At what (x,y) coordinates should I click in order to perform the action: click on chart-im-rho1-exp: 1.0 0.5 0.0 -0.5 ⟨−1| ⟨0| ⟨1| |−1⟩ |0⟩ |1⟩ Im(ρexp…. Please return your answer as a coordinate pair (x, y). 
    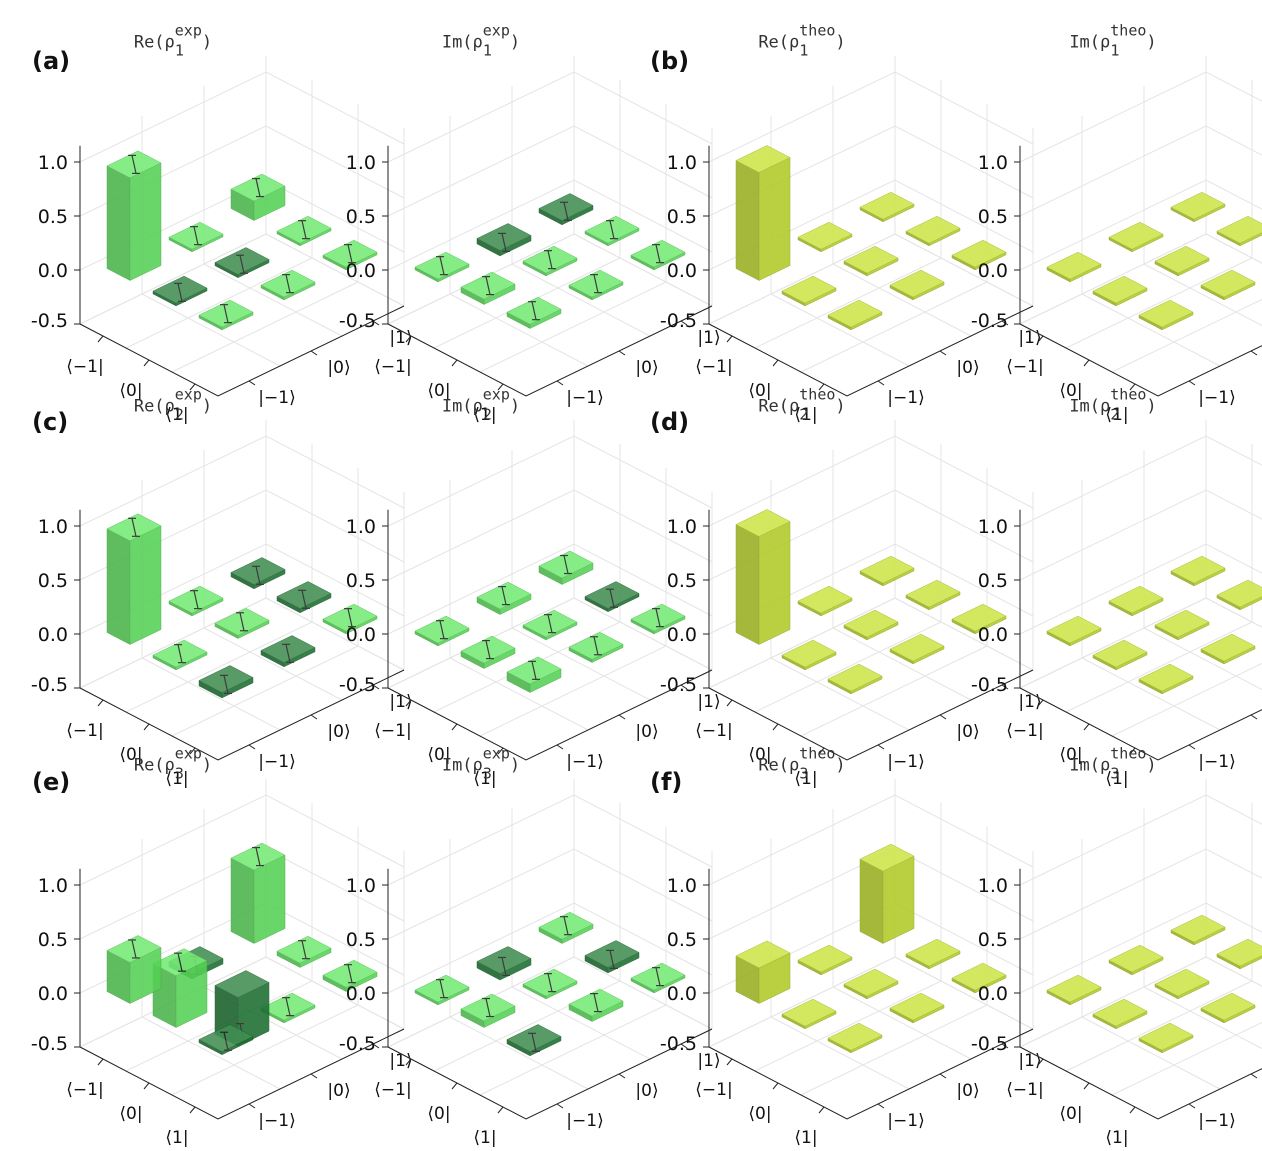
    Looking at the image, I should click on (530, 223).